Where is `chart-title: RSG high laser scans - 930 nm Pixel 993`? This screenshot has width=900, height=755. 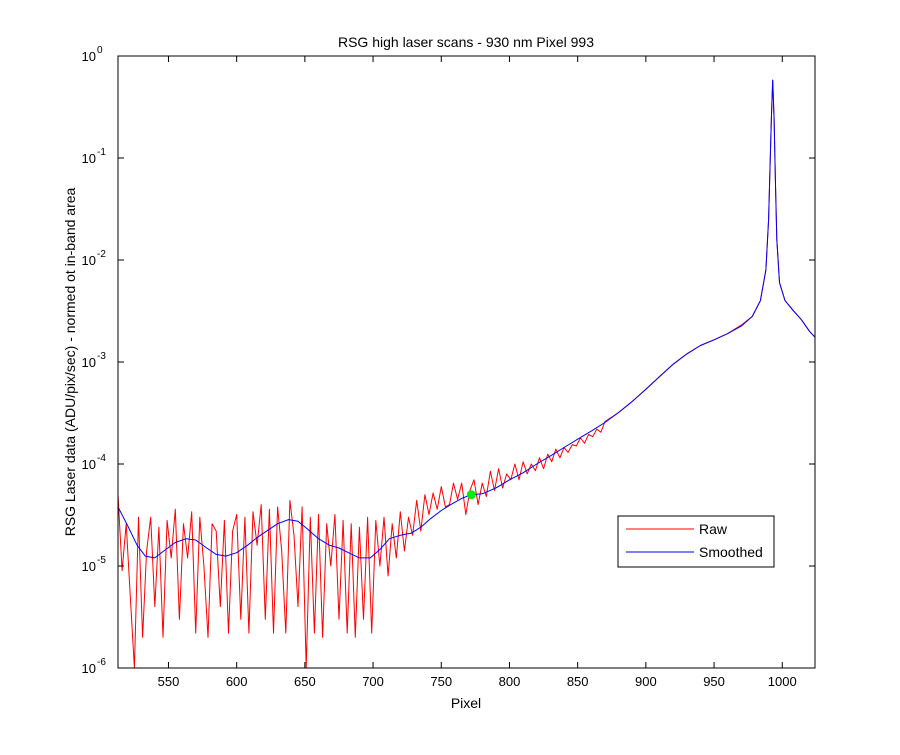
chart-title: RSG high laser scans - 930 nm Pixel 993 is located at coordinates (466, 42).